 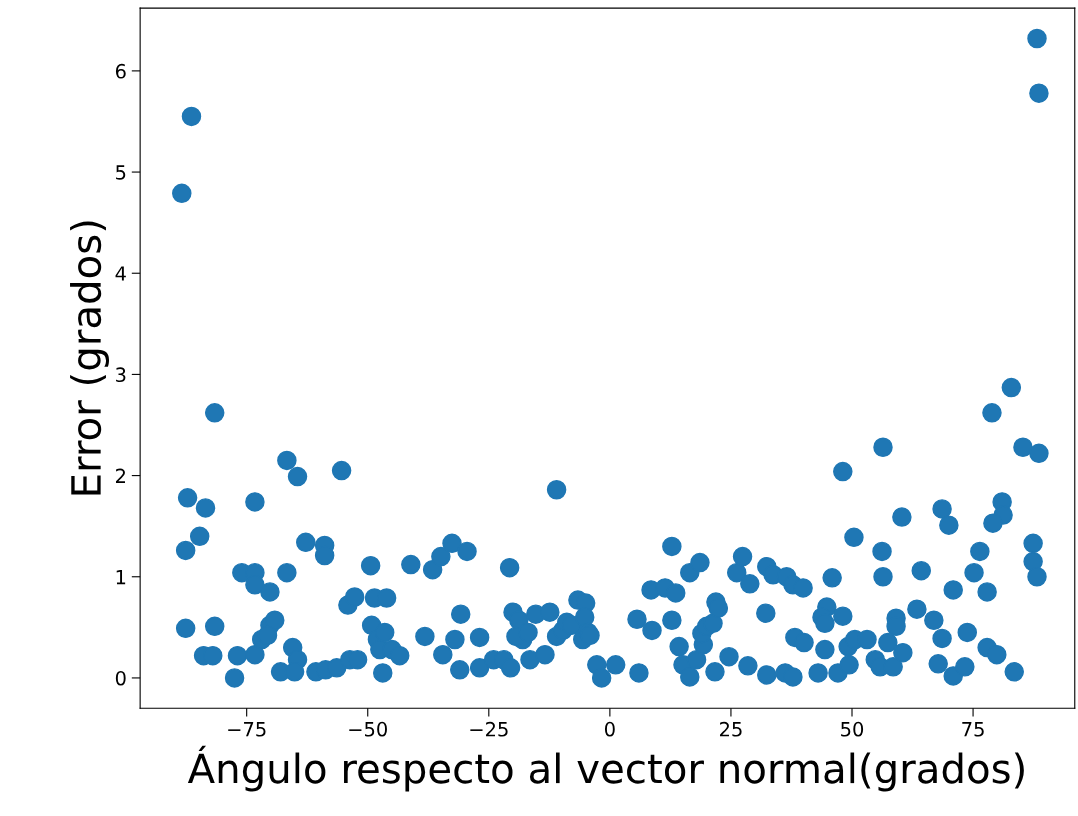 I want to click on y-tick-label: 5, so click(x=121, y=172).